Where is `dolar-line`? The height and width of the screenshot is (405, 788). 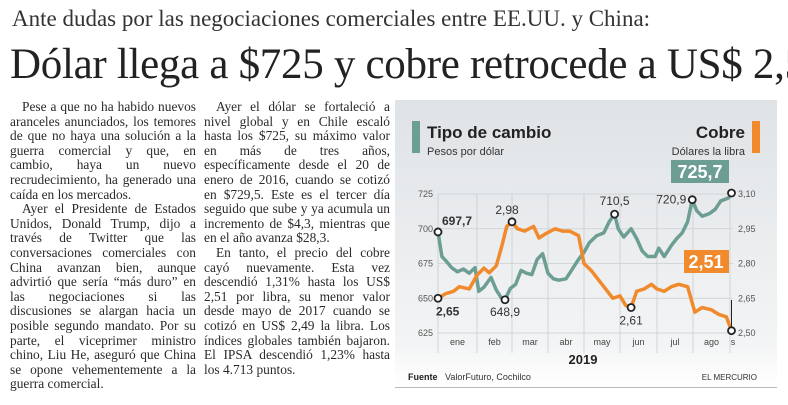
dolar-line is located at coordinates (584, 247).